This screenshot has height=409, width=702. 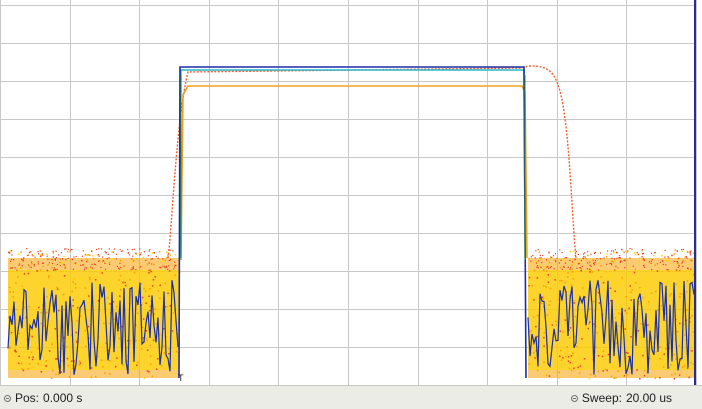 What do you see at coordinates (648, 398) in the screenshot?
I see `sweep-value: 20.00 us` at bounding box center [648, 398].